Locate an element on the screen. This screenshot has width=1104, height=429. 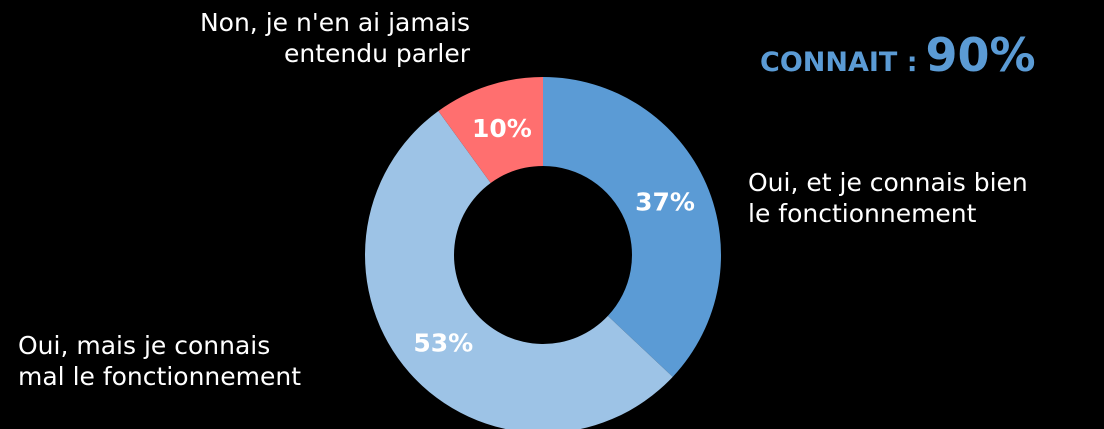
donut-slice-oui-bien is located at coordinates (632, 227).